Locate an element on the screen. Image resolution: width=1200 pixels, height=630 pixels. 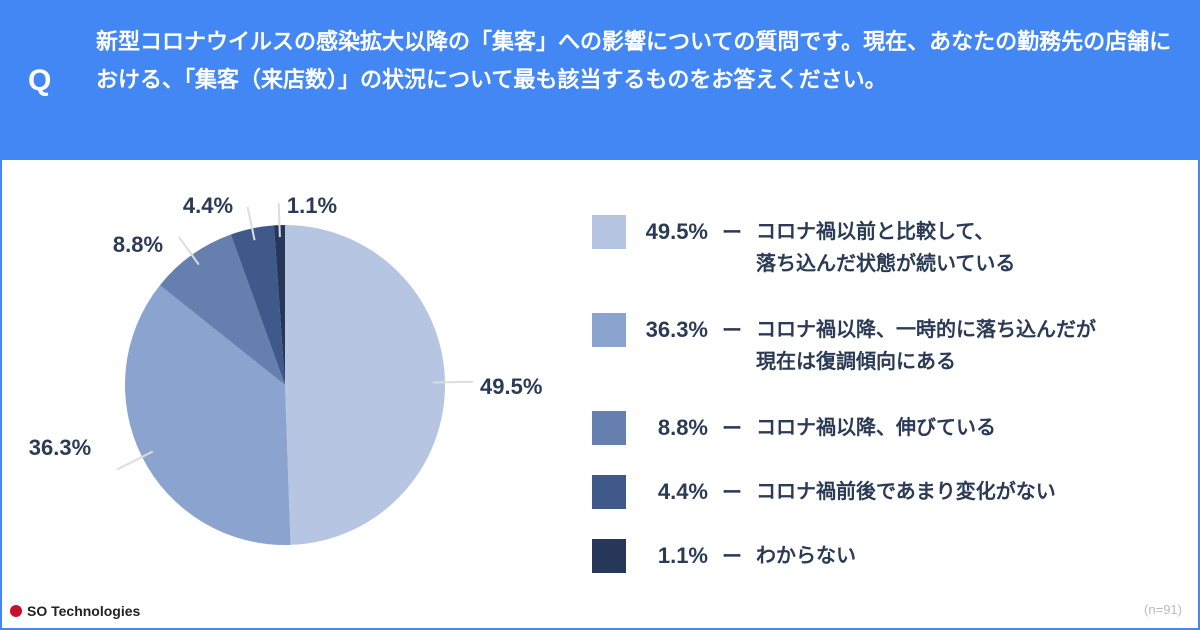
legend-label: コロナ禍以降、伸びている is located at coordinates (876, 427).